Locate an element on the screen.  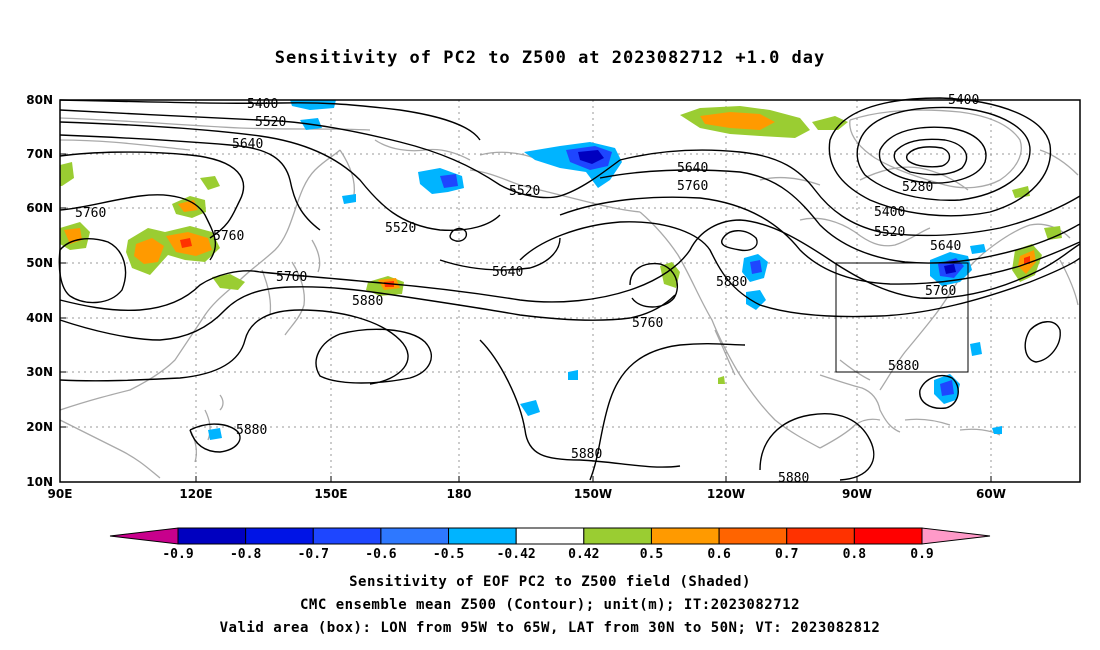
colorbar-low-extension is located at coordinates (144, 536).